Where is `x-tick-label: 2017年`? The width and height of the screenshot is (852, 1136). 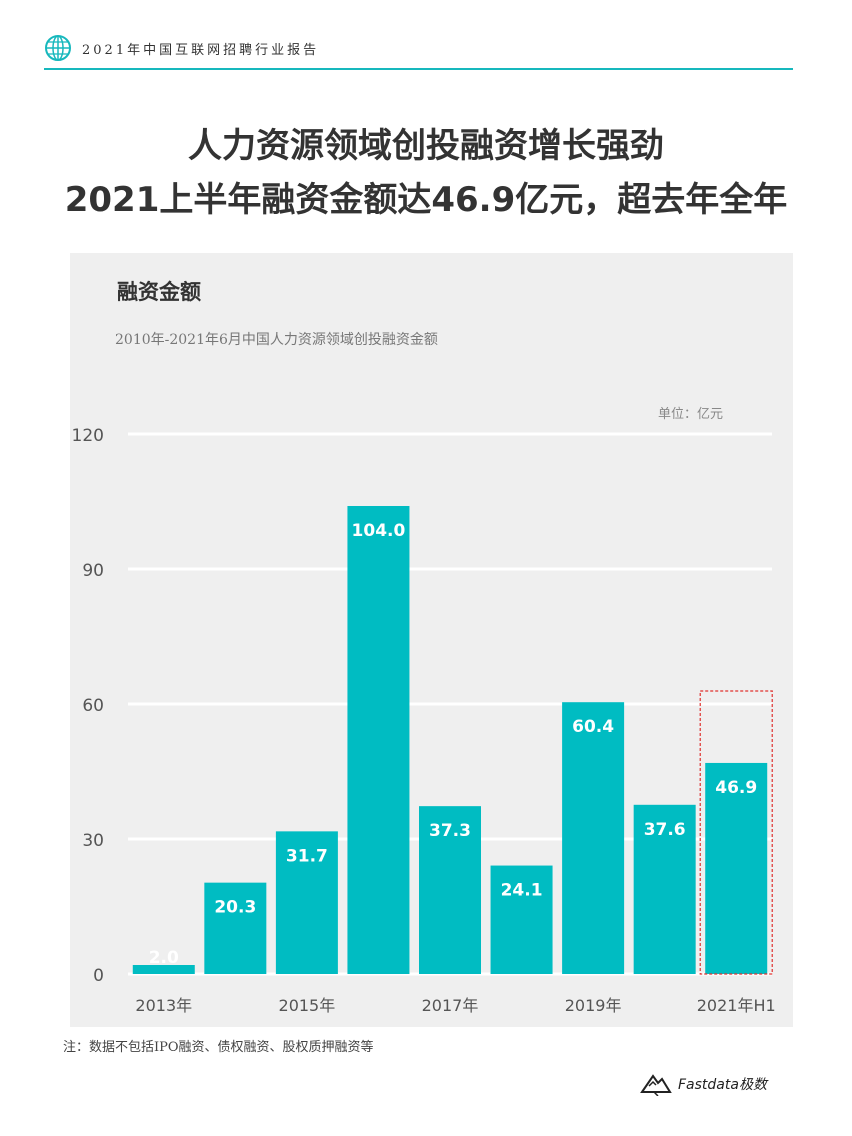
x-tick-label: 2017年 is located at coordinates (450, 1005).